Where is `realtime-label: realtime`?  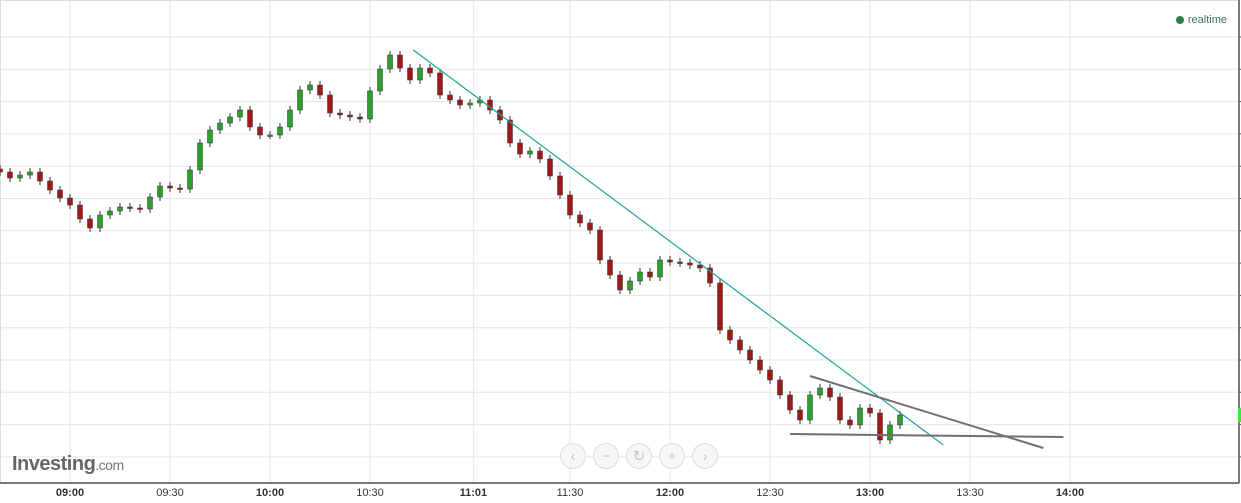
realtime-label: realtime is located at coordinates (1207, 20).